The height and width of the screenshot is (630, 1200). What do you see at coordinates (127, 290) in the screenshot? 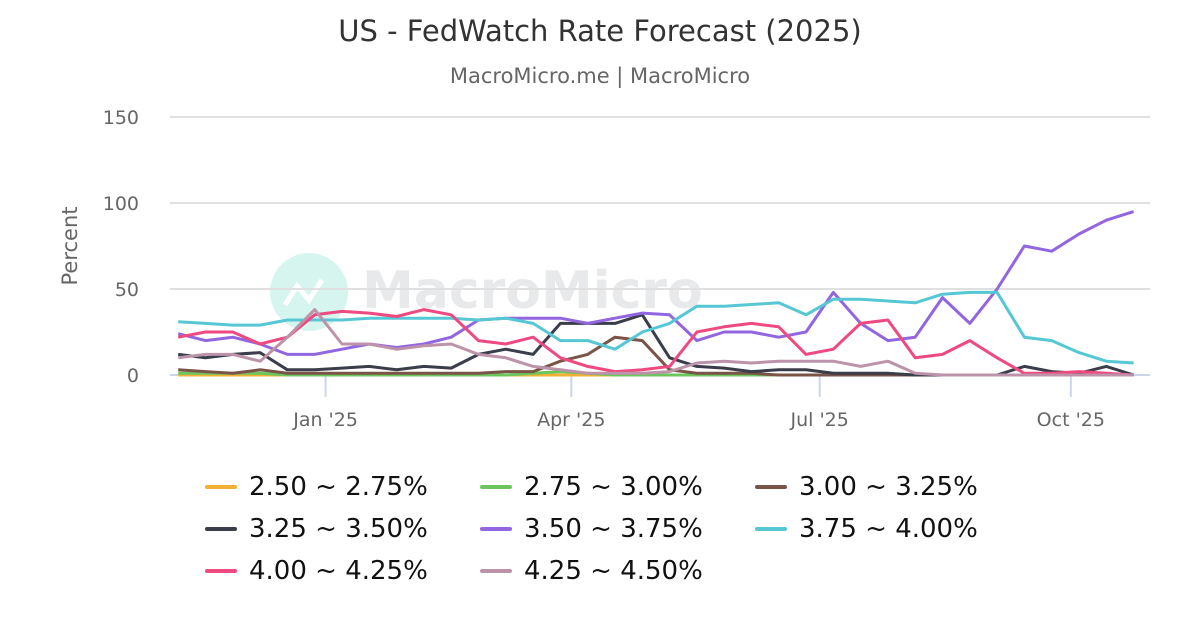
I see `y-tick-label: 50` at bounding box center [127, 290].